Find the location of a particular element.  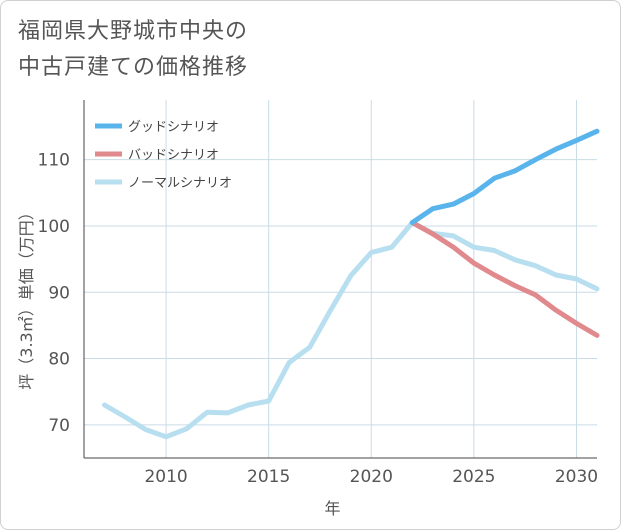

x-tick-label: 2020 is located at coordinates (371, 477).